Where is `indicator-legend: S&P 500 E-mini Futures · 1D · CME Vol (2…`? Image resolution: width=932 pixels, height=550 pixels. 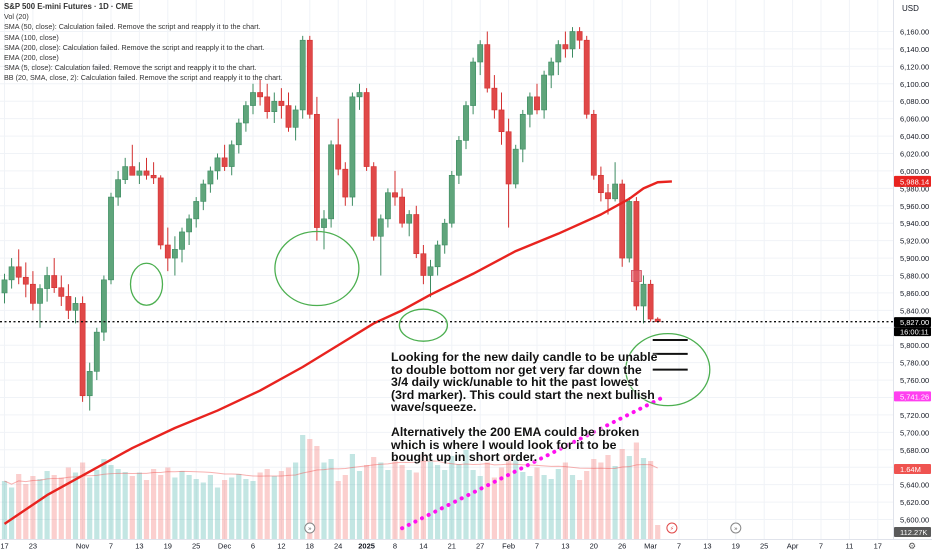
indicator-legend: S&P 500 E-mini Futures · 1D · CME Vol (2… is located at coordinates (143, 43).